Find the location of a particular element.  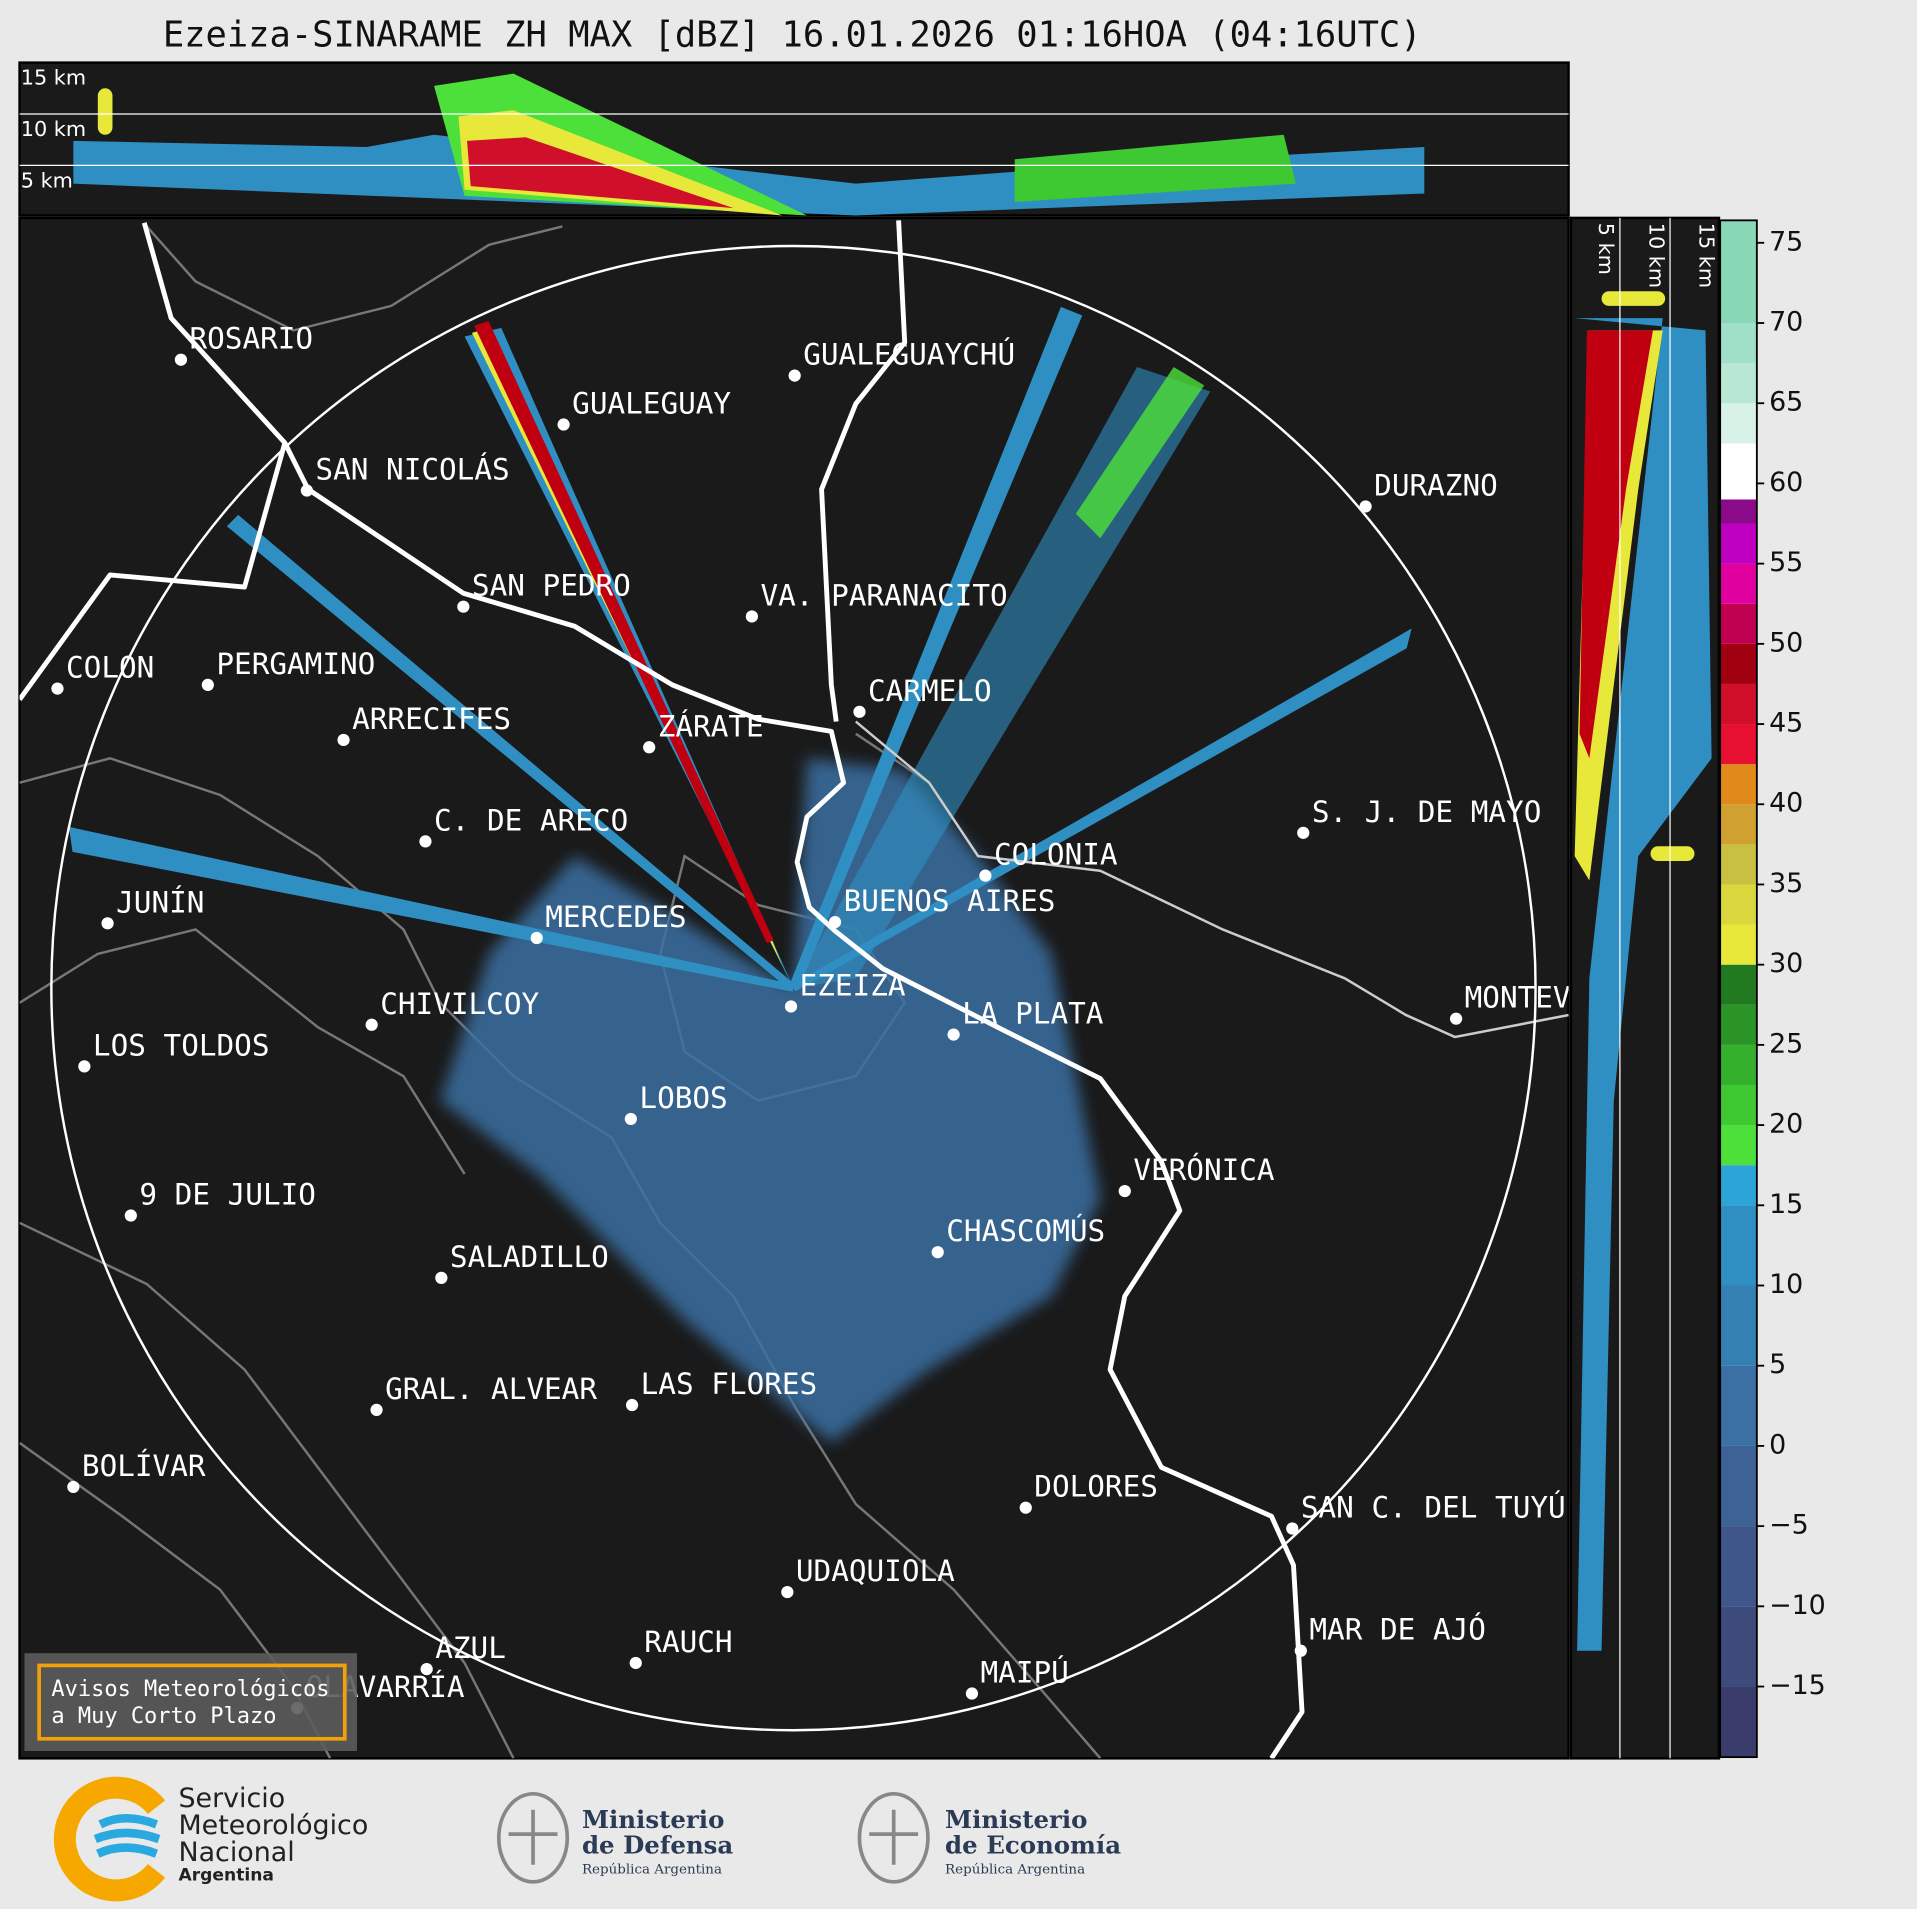

box-frame is located at coordinates (192, 1702).